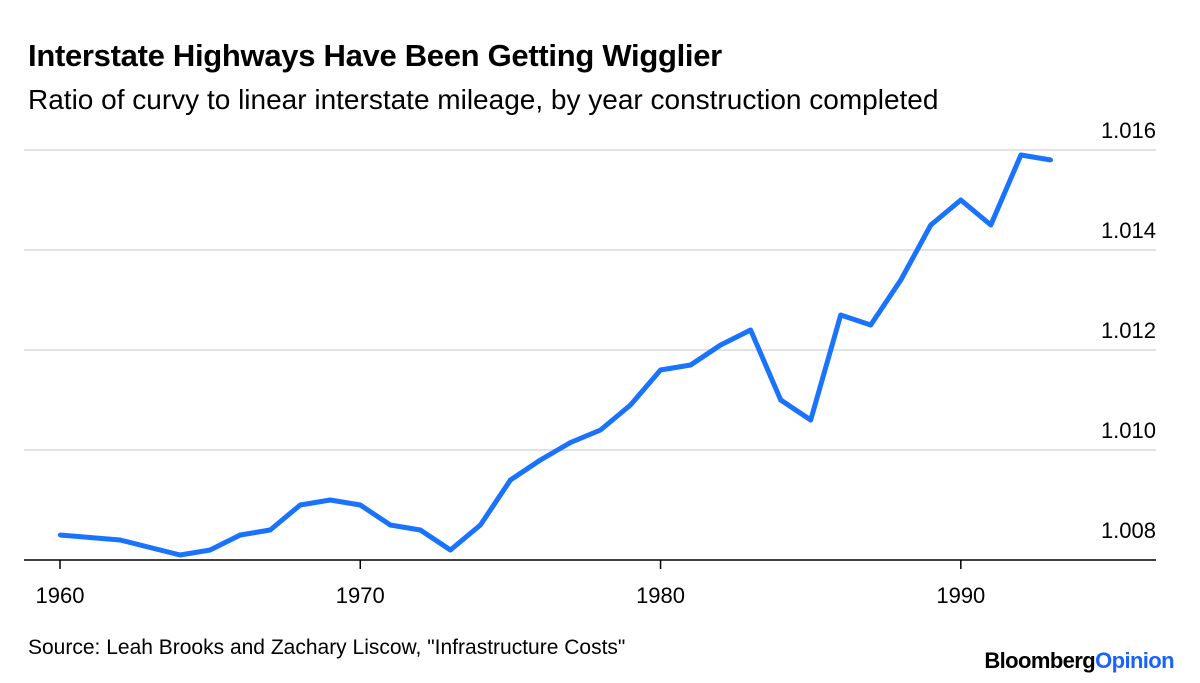 Image resolution: width=1200 pixels, height=683 pixels. I want to click on y-tick-label: 1.014, so click(1128, 230).